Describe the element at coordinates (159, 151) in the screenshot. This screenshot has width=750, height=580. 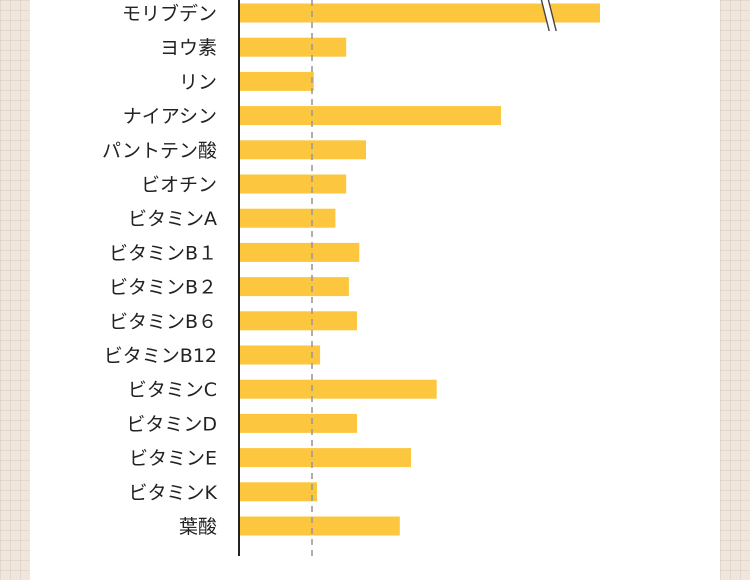
I see `category-label: パントテン酸` at that location.